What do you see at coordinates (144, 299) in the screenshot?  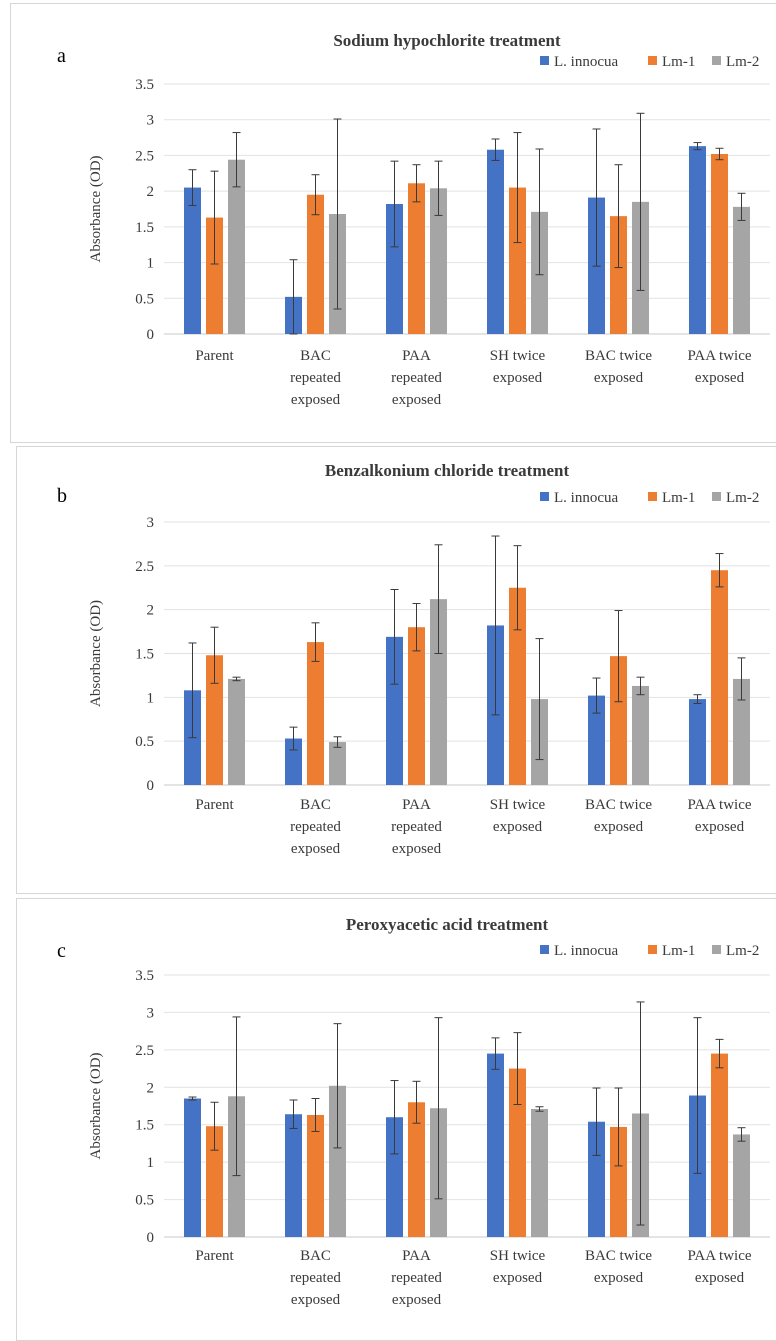 I see `y-tick-label: 0.5` at bounding box center [144, 299].